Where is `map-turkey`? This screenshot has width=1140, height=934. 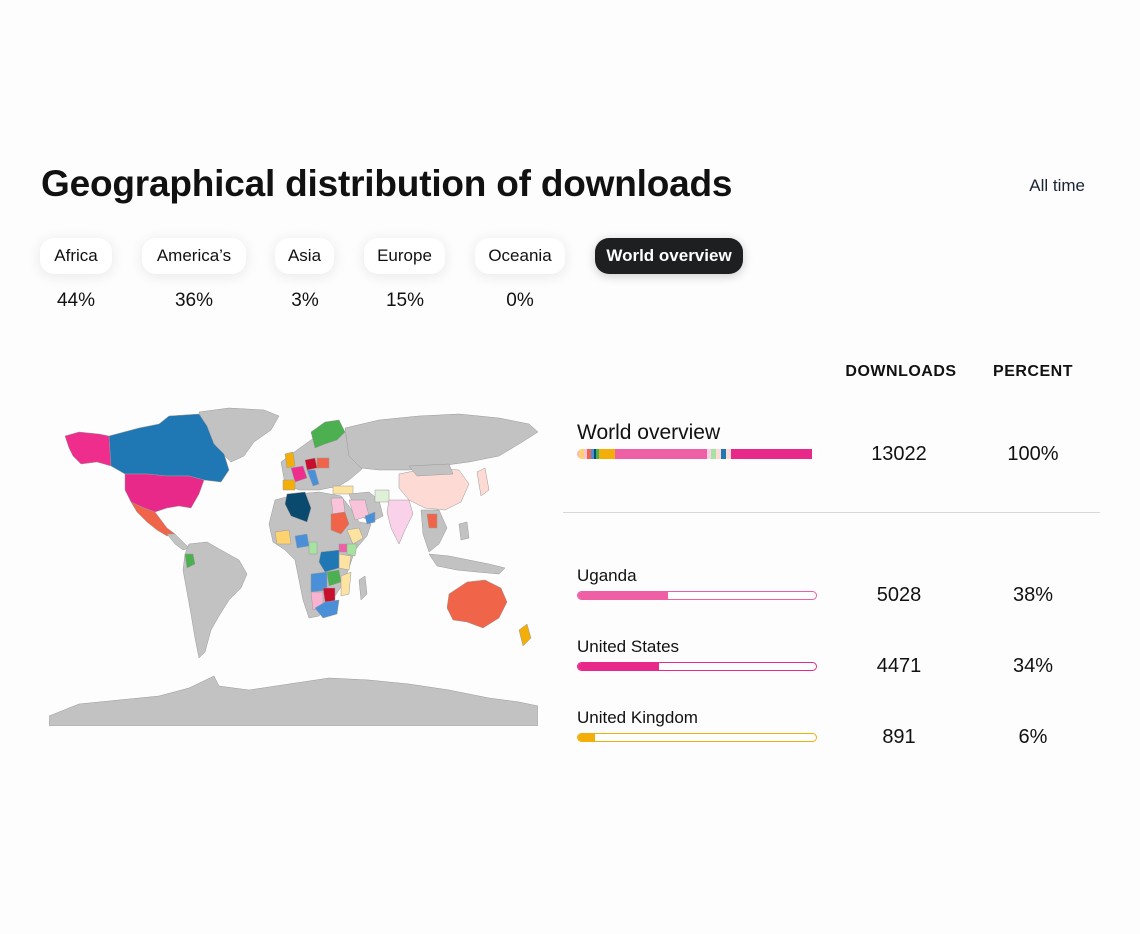 map-turkey is located at coordinates (343, 490).